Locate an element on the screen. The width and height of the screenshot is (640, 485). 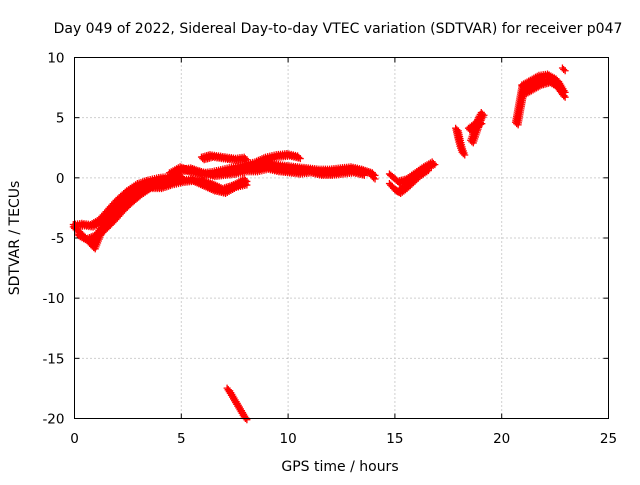
x-tick-label: 0 is located at coordinates (74, 439).